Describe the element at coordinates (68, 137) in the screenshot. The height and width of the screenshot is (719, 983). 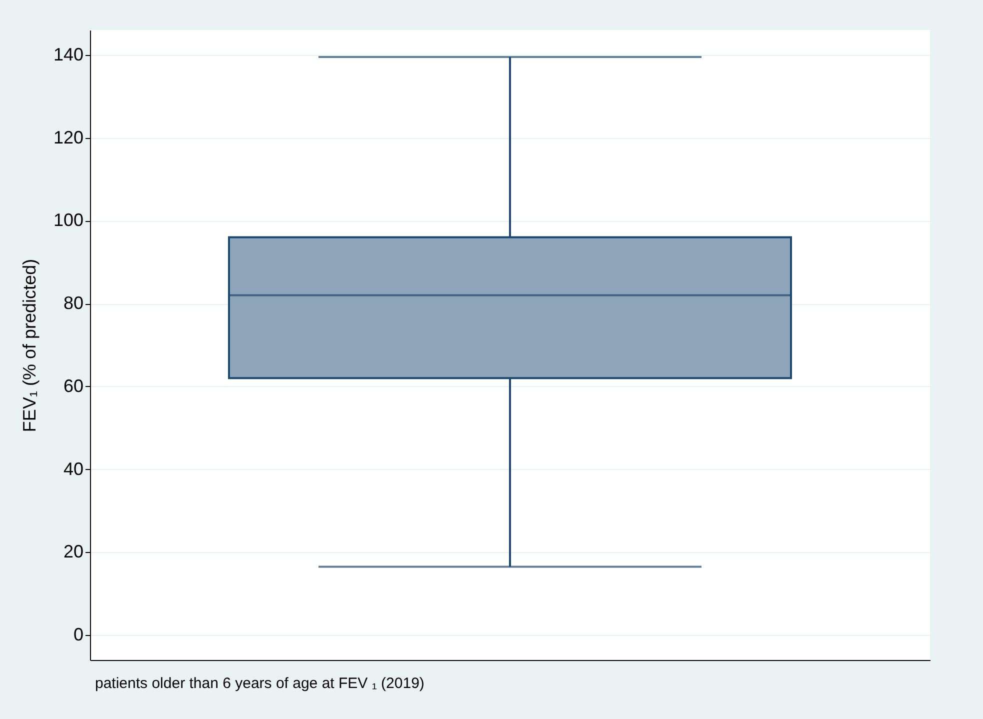
I see `y-tick-label: 120` at that location.